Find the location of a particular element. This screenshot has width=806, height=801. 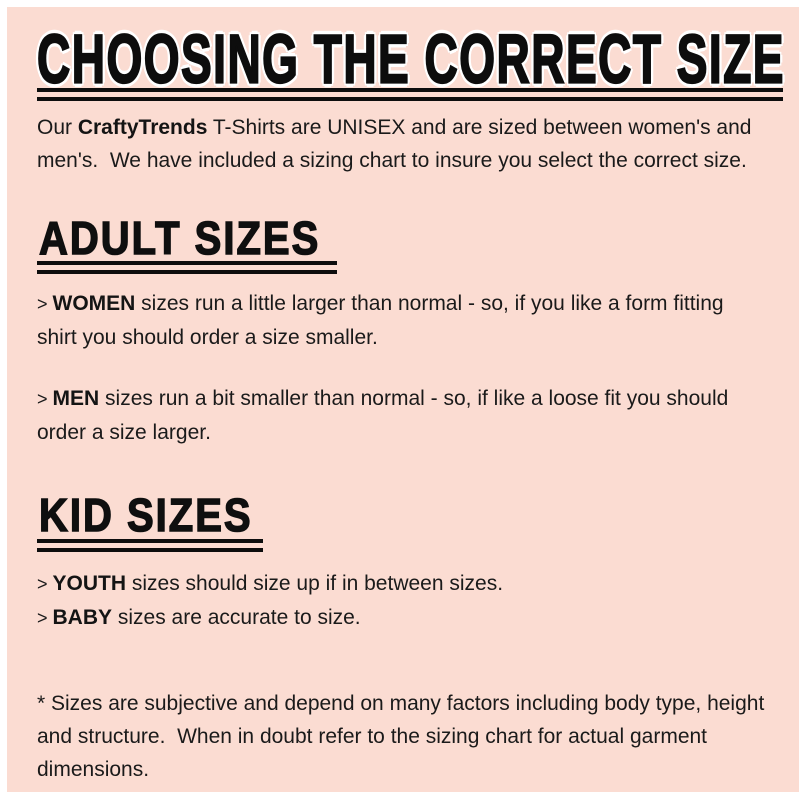

bullet-term-baby: BABY is located at coordinates (82, 617).